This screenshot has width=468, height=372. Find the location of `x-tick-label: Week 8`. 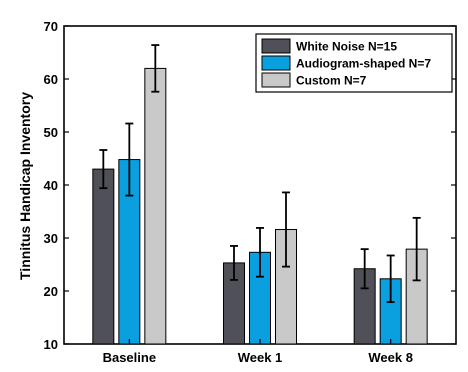

x-tick-label: Week 8 is located at coordinates (390, 357).